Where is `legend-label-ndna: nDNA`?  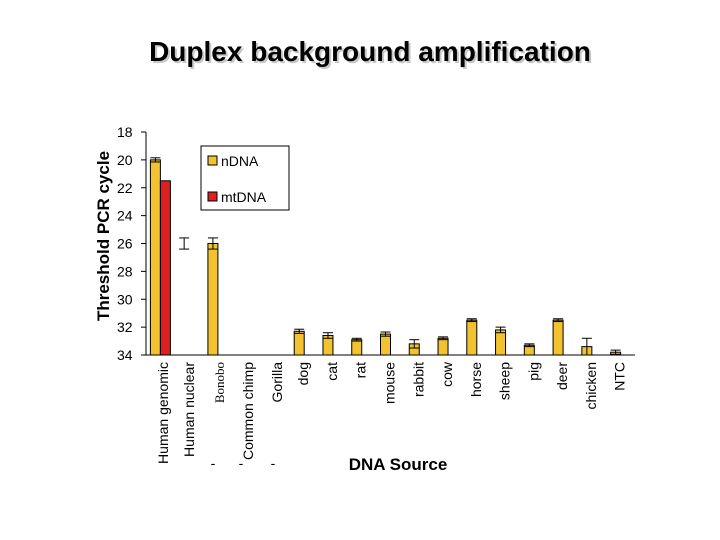 legend-label-ndna: nDNA is located at coordinates (240, 161).